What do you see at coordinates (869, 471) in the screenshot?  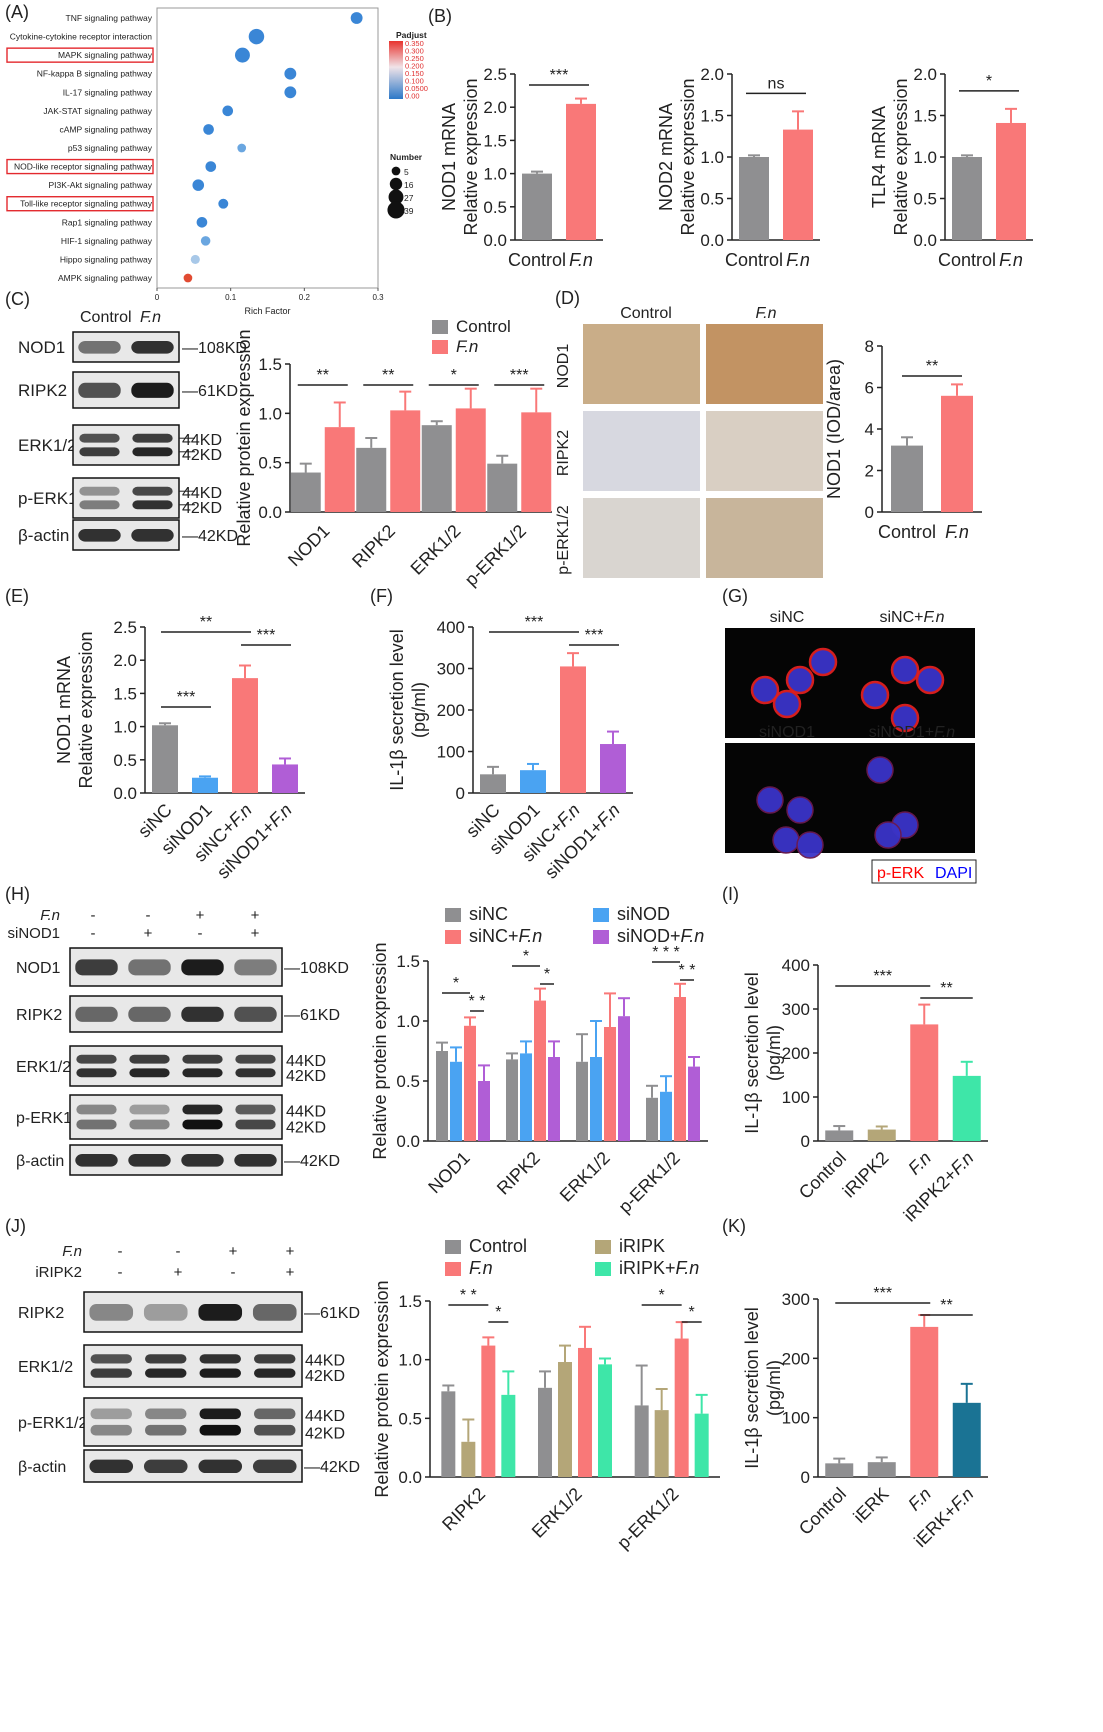 I see `y-tick-label: 2` at bounding box center [869, 471].